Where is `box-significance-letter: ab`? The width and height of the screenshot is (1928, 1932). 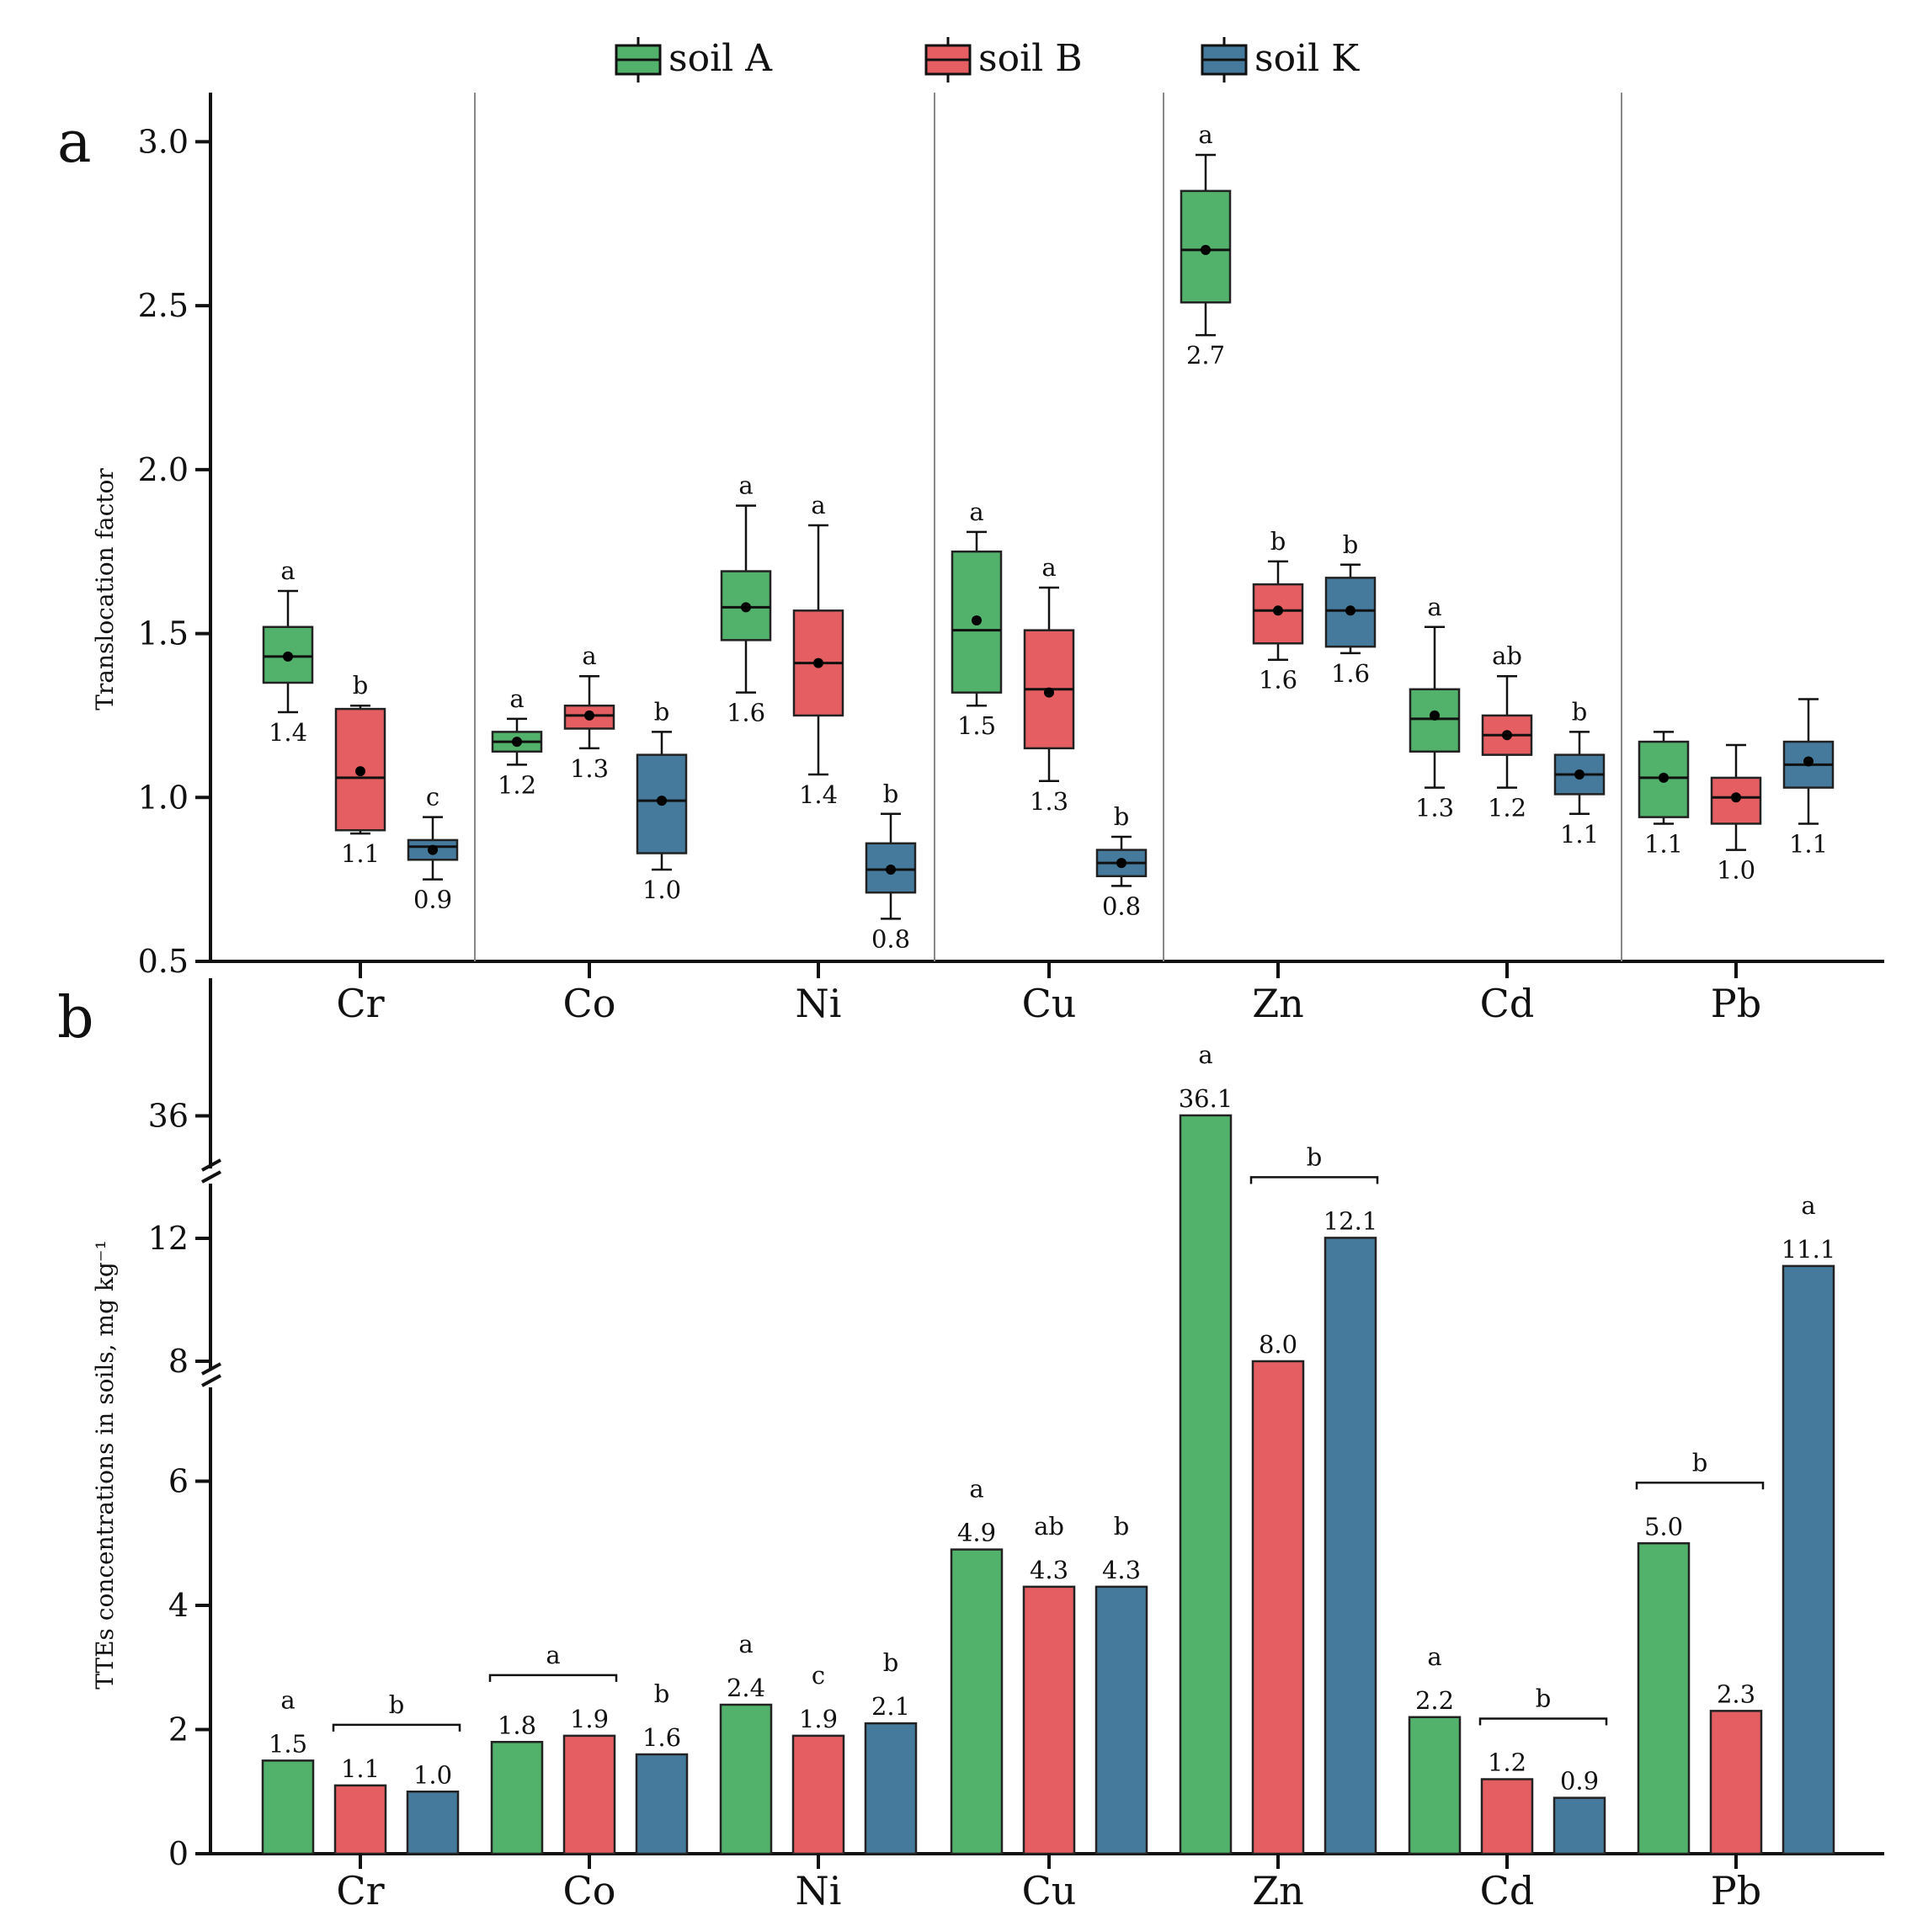
box-significance-letter: ab is located at coordinates (1507, 655).